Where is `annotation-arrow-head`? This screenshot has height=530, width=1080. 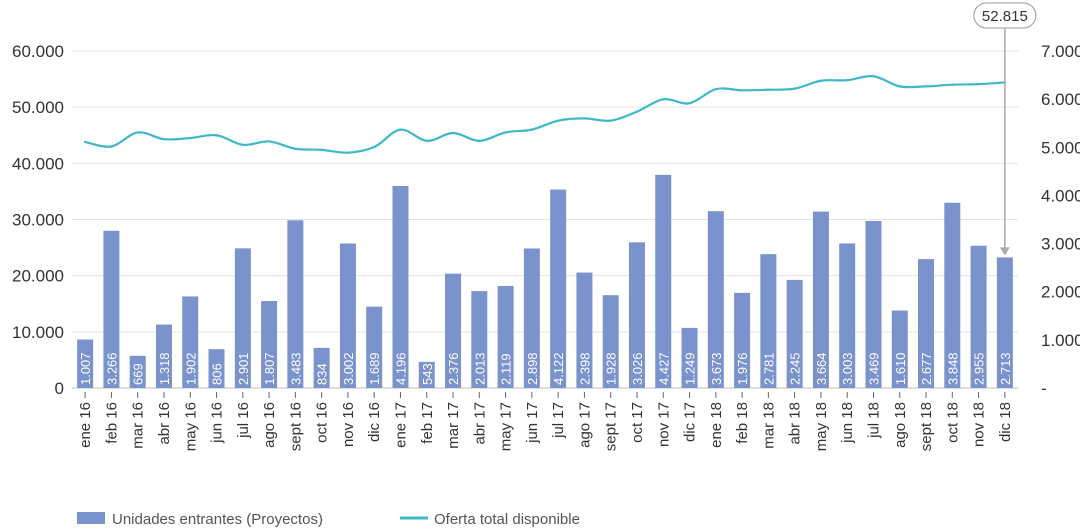
annotation-arrow-head is located at coordinates (1004, 251).